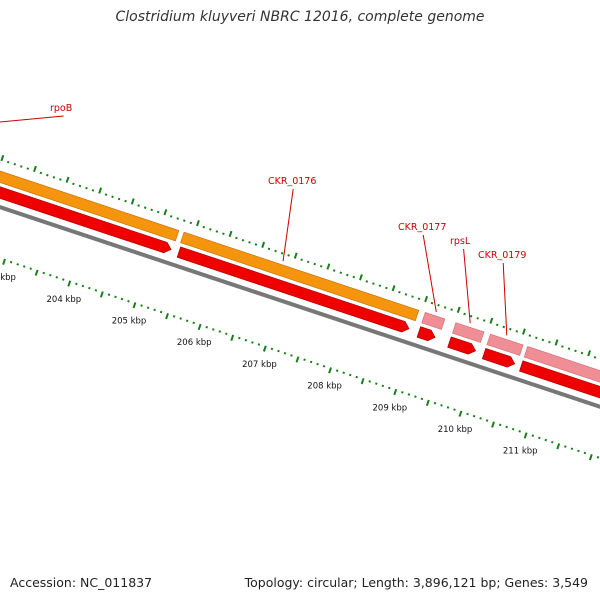 This screenshot has width=600, height=600. What do you see at coordinates (61, 108) in the screenshot?
I see `gene-label-rpoB: rpoB` at bounding box center [61, 108].